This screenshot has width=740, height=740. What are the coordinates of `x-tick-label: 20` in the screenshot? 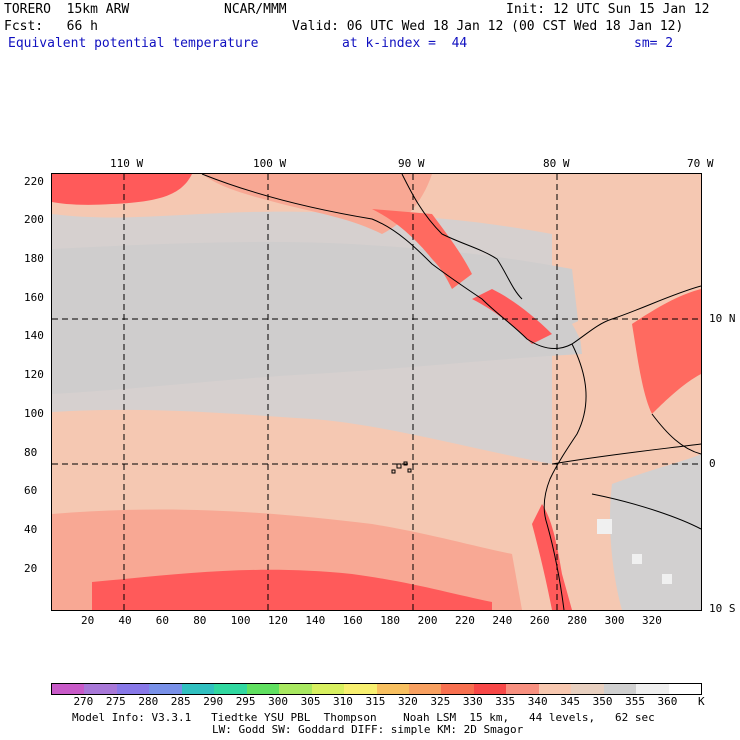 It's located at (88, 620).